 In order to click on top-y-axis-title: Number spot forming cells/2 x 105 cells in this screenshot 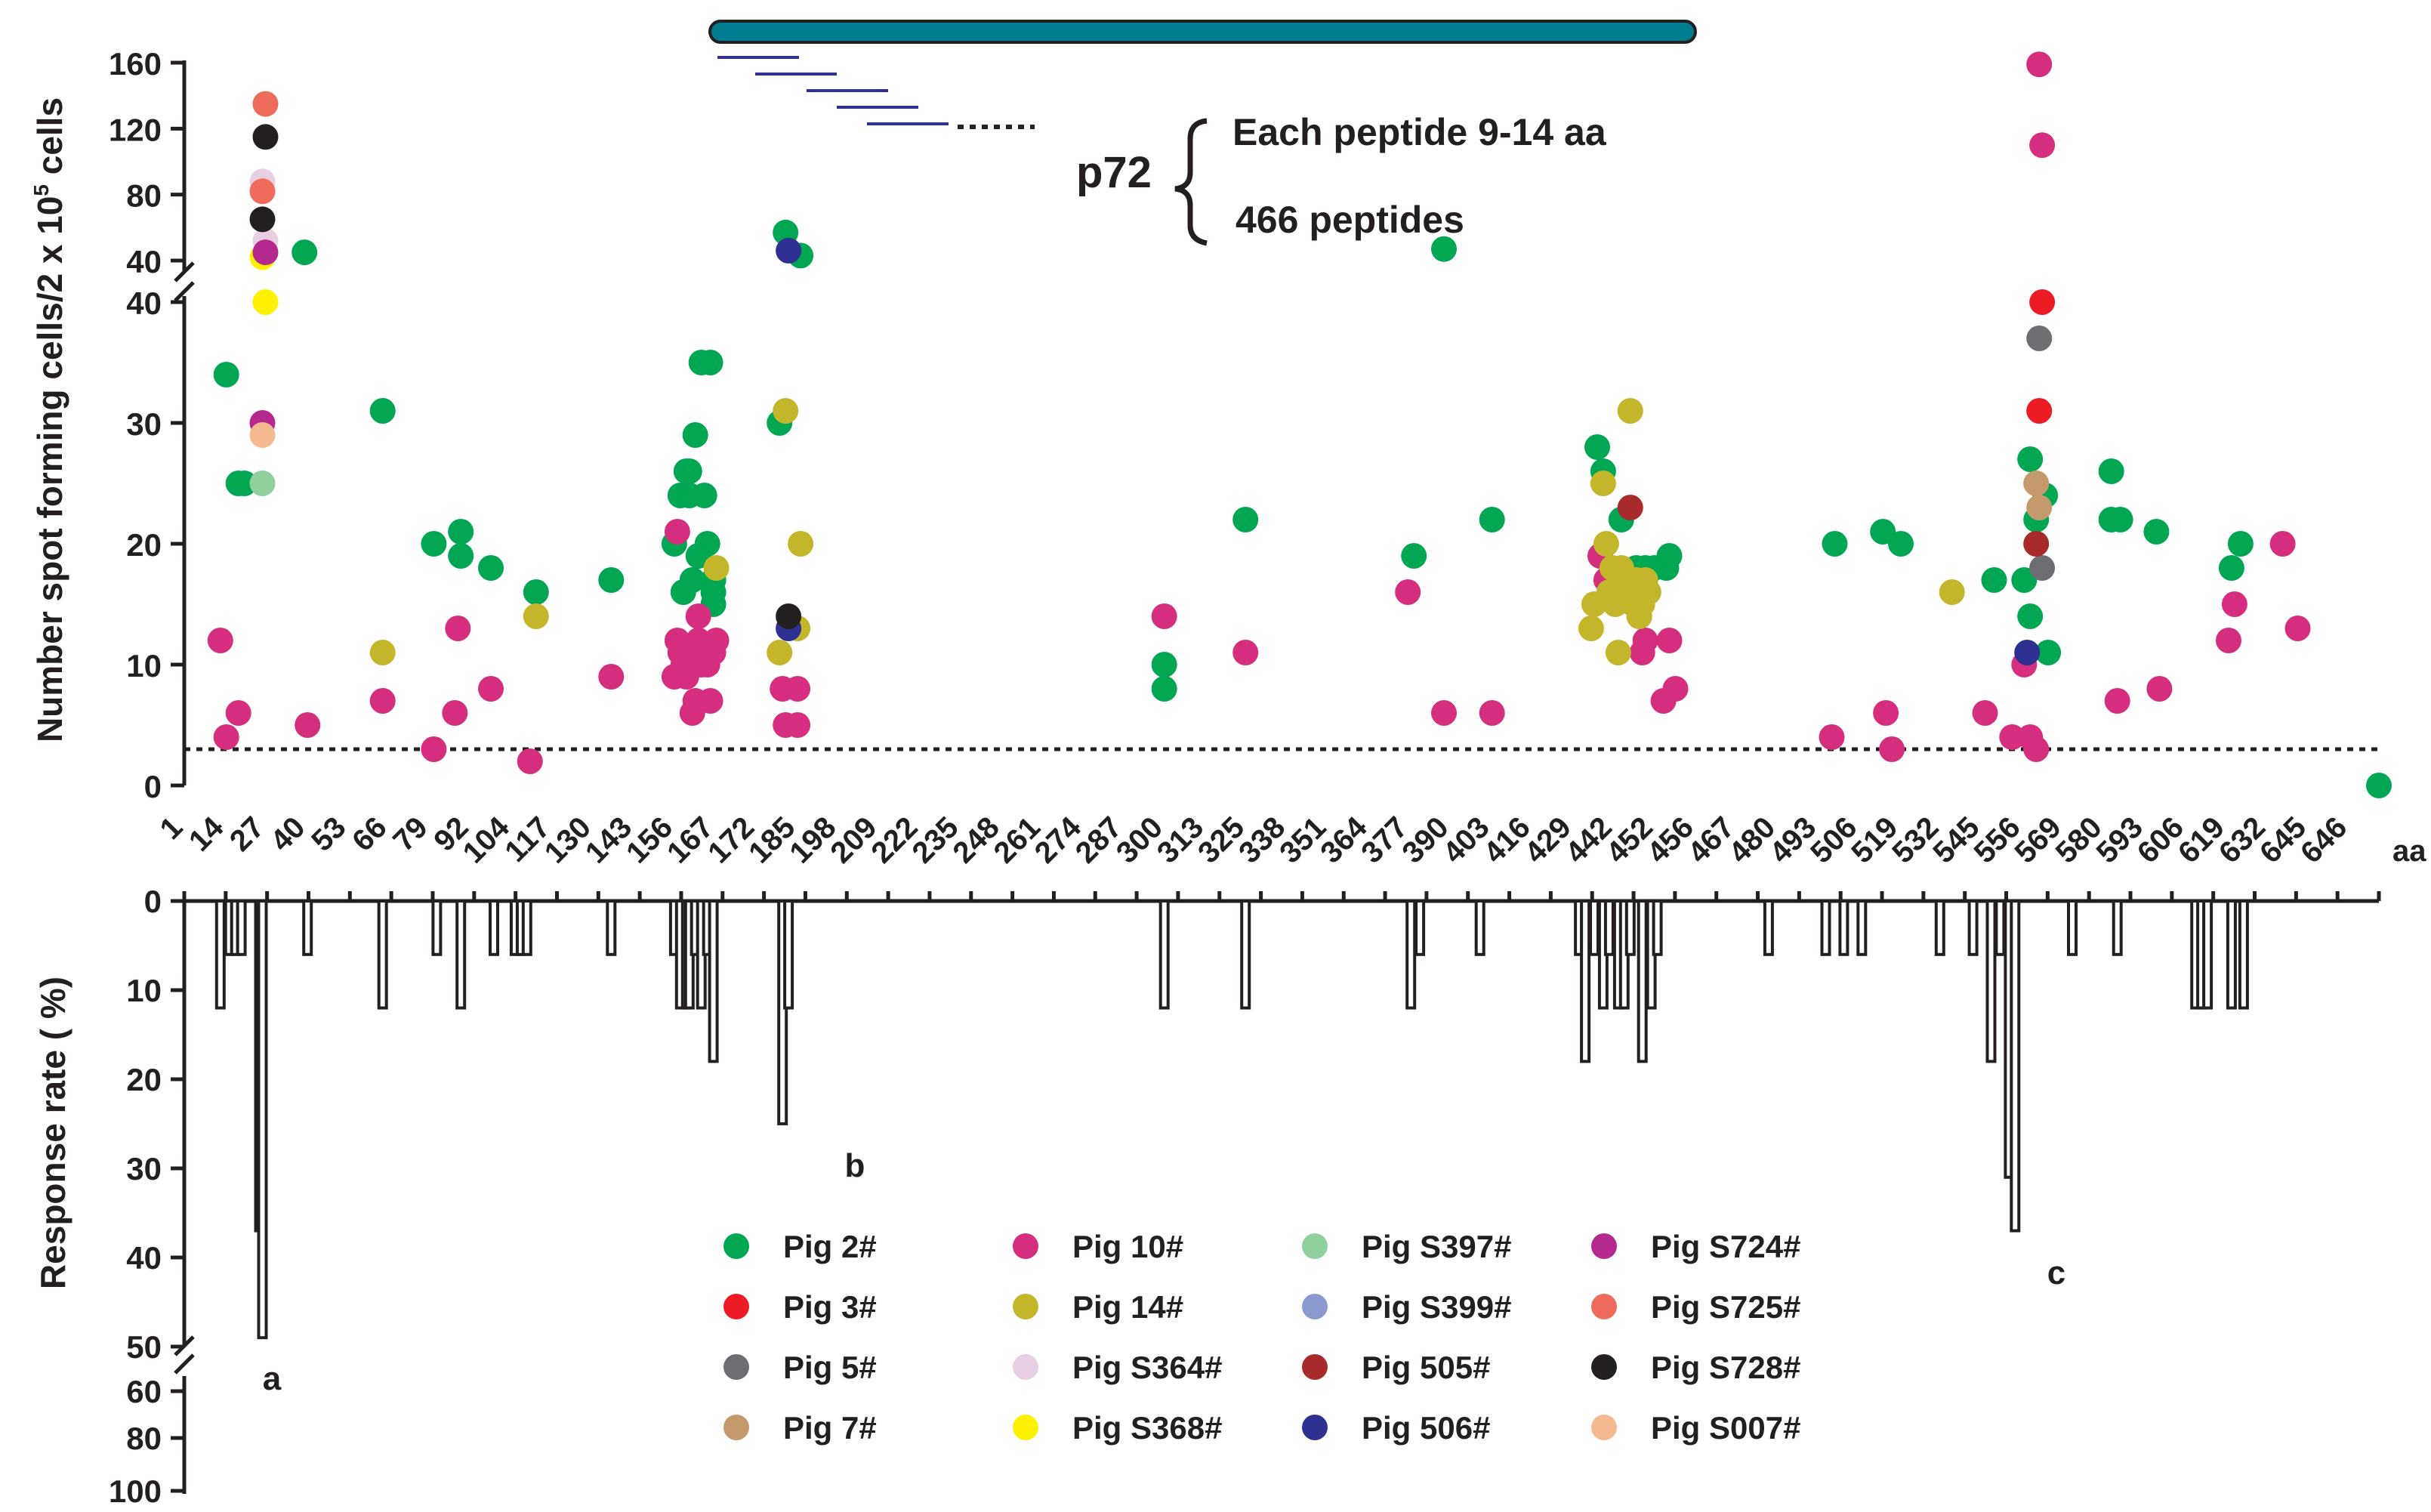, I will do `click(49, 419)`.